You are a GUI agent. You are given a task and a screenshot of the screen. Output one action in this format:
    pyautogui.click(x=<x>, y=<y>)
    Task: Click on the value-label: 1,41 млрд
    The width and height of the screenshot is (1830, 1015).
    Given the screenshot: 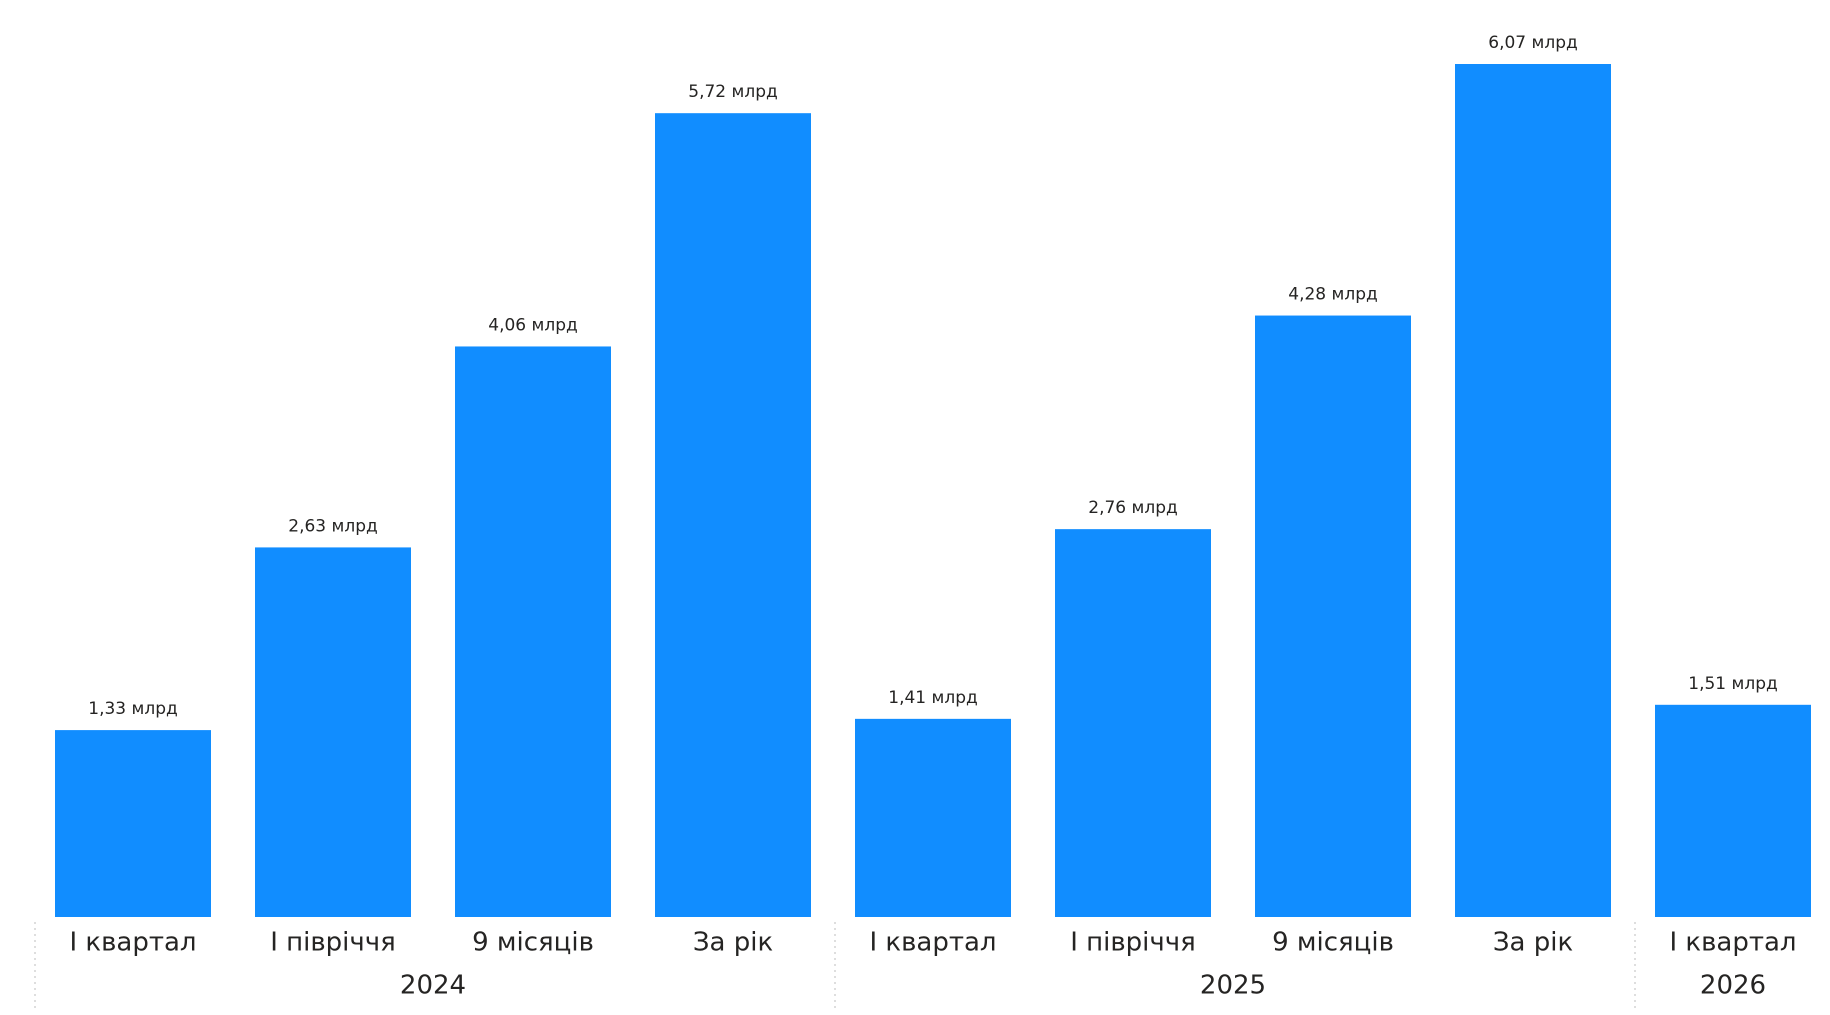 What is the action you would take?
    pyautogui.click(x=933, y=698)
    